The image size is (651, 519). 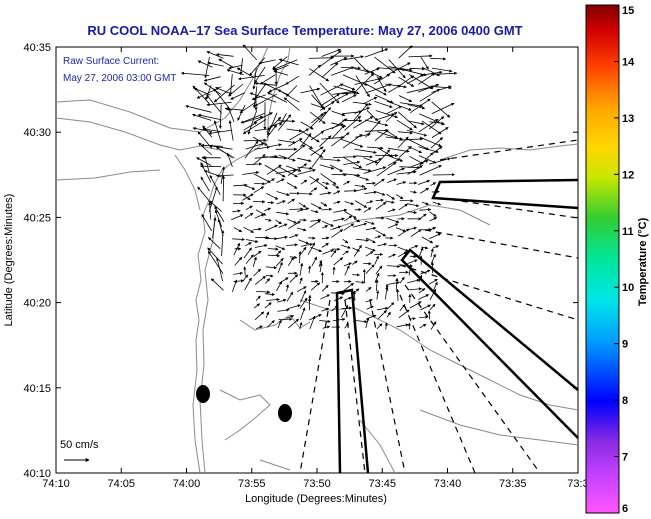 I want to click on colorbar-tick-label: 15, so click(x=628, y=11).